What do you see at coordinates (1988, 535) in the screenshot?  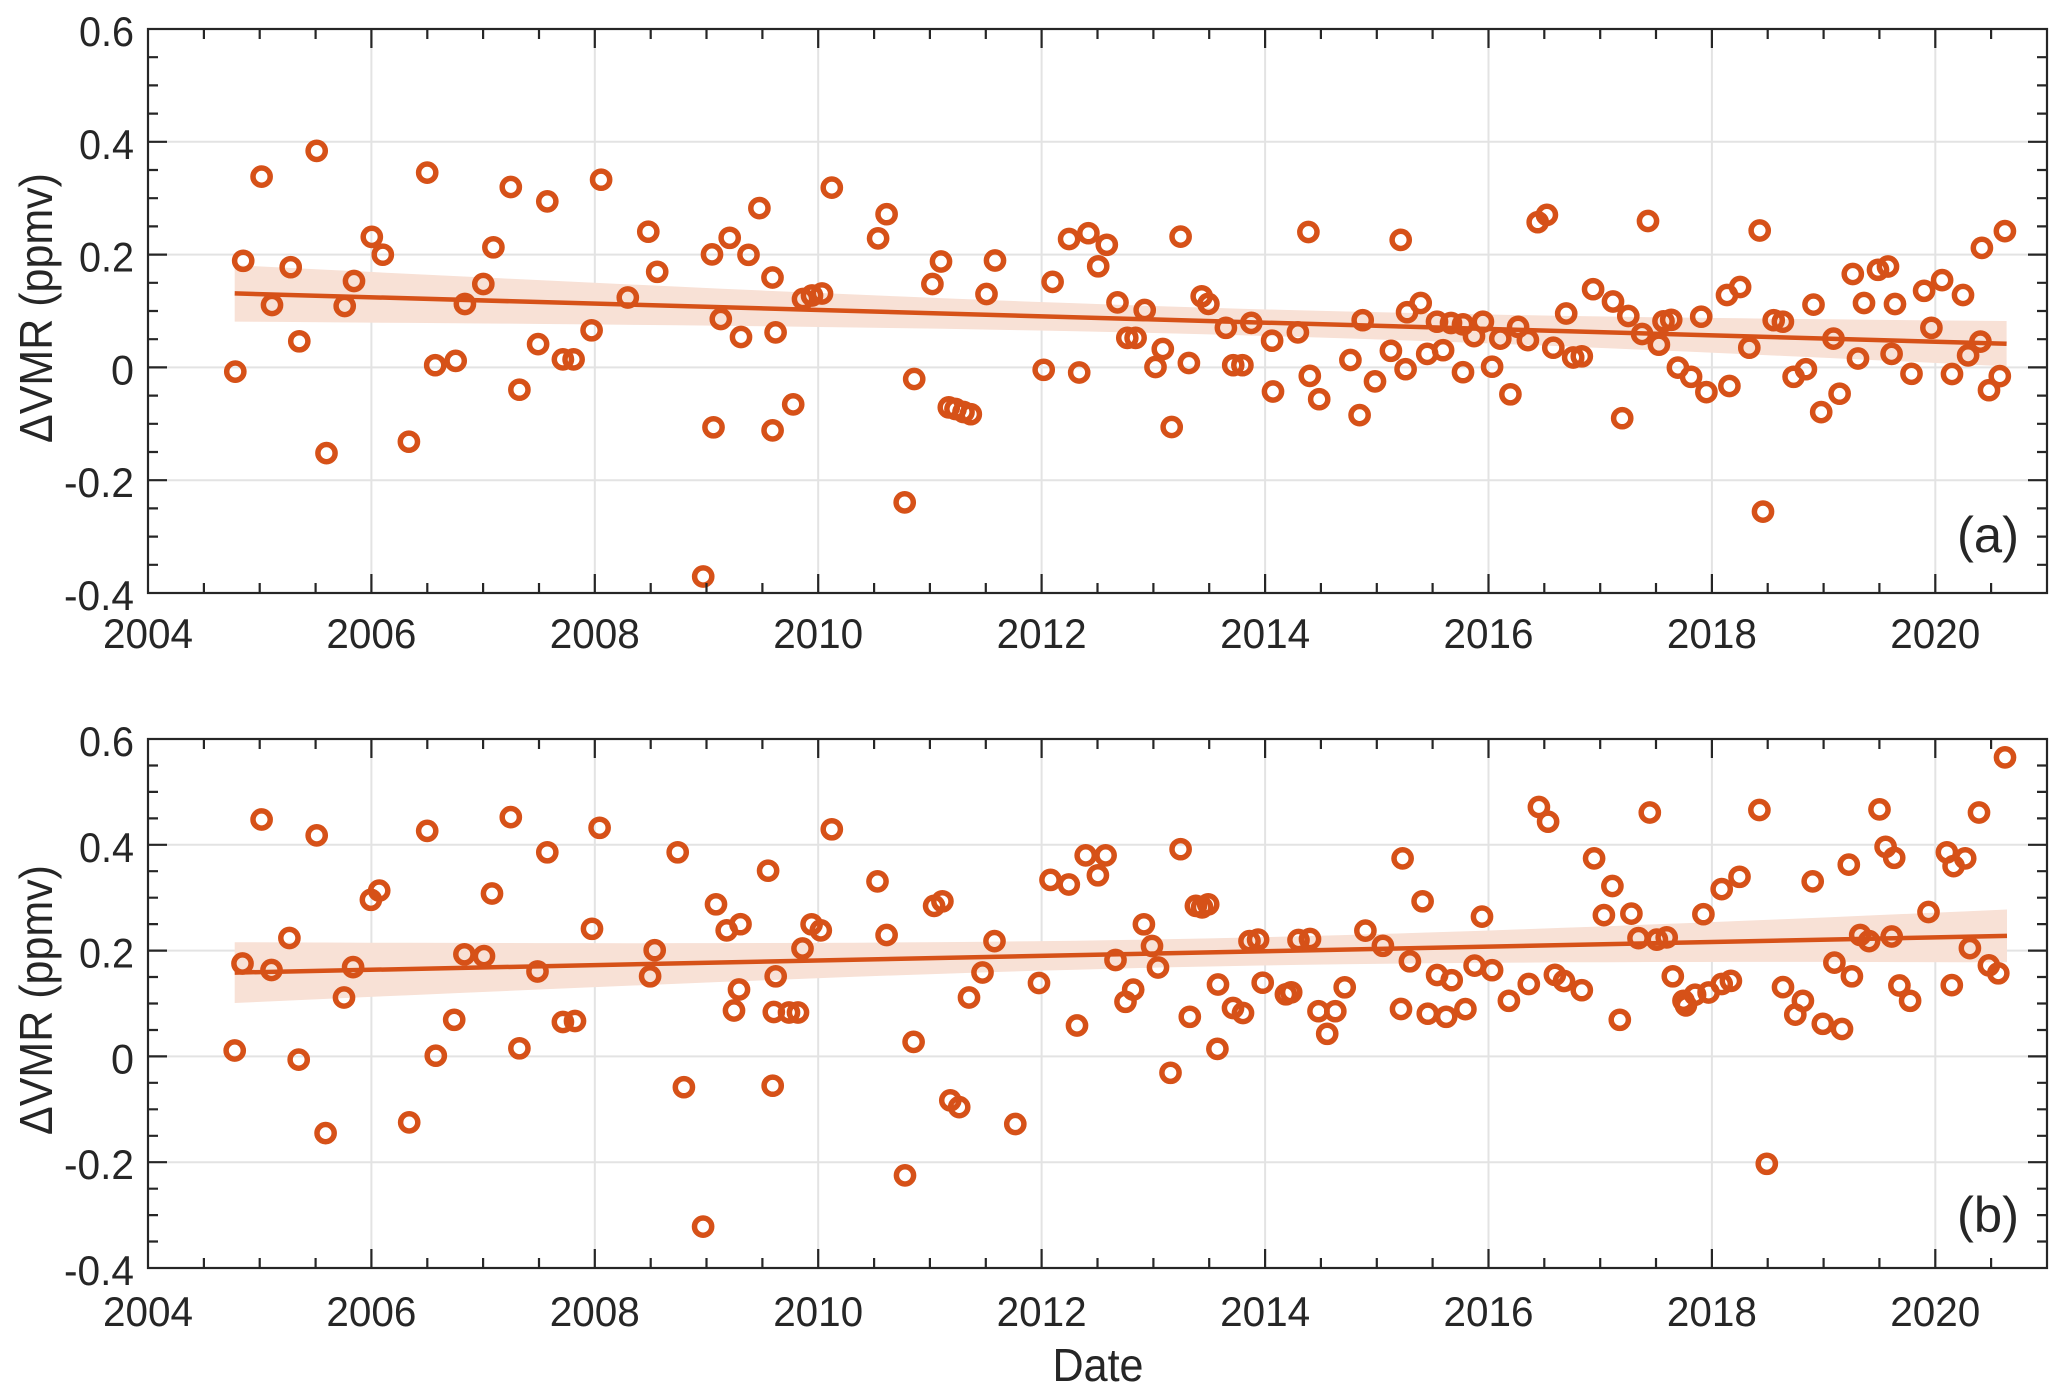 I see `svg-text: (a)` at bounding box center [1988, 535].